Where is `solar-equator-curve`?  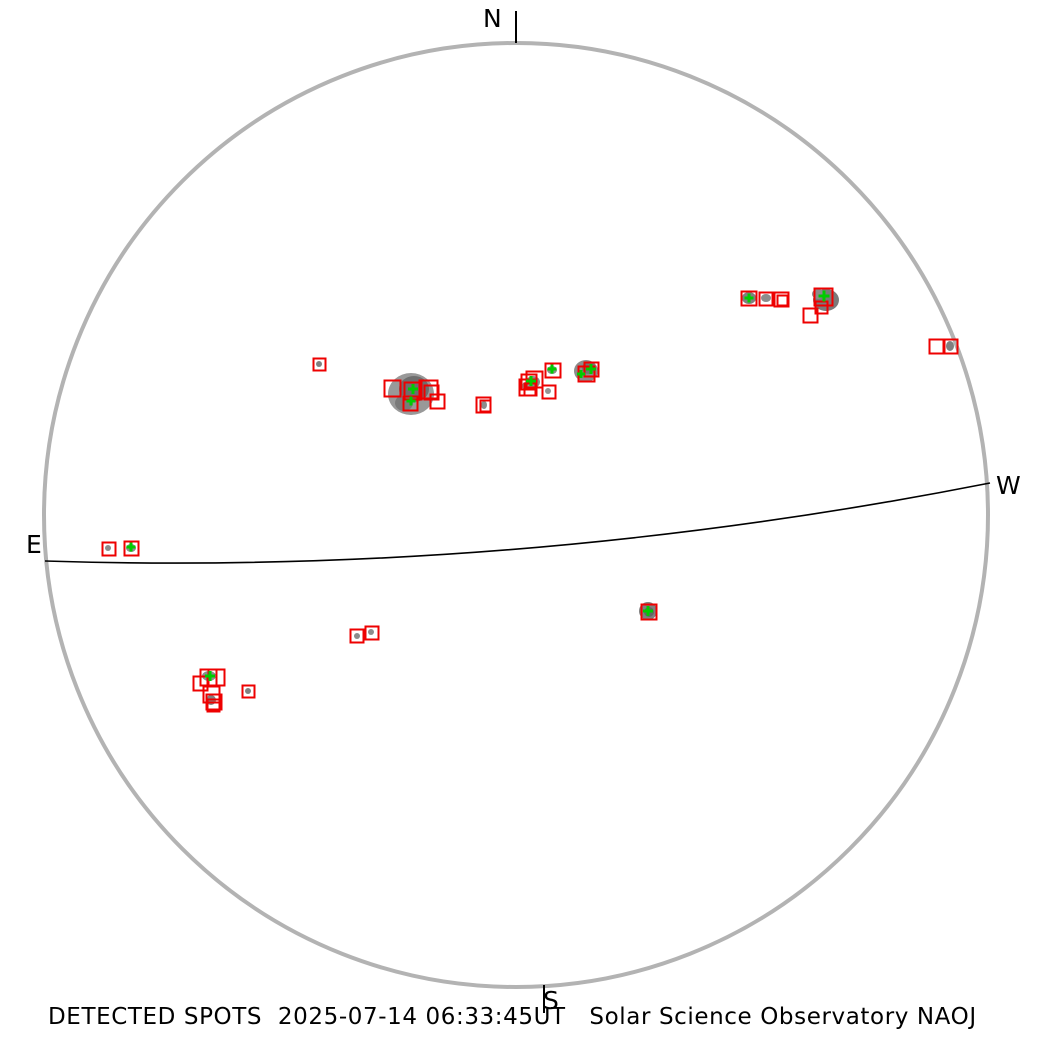
solar-equator-curve is located at coordinates (517, 523).